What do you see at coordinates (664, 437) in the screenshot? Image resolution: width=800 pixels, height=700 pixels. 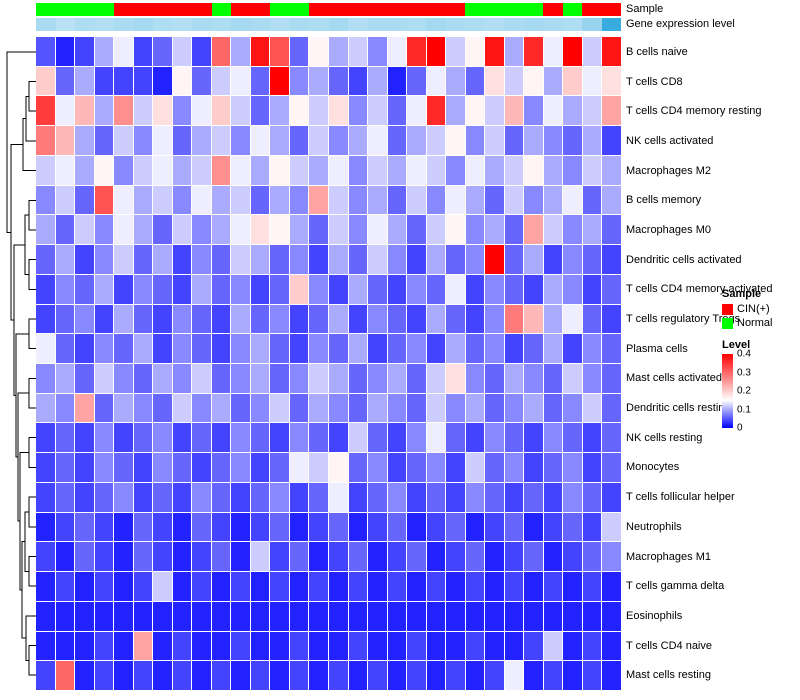 I see `row-label: NK cells resting` at bounding box center [664, 437].